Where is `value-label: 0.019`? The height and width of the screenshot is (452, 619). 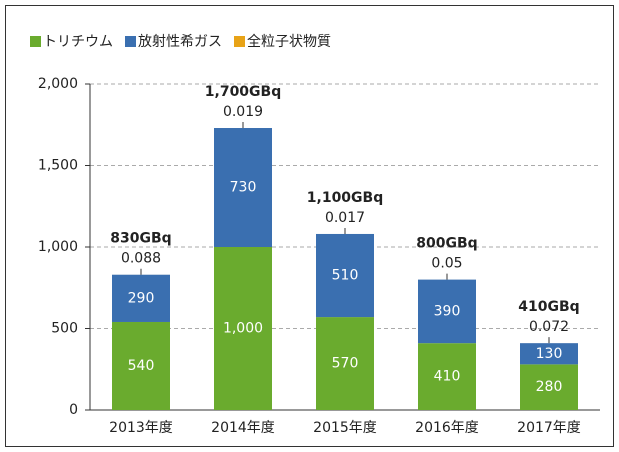 value-label: 0.019 is located at coordinates (243, 112).